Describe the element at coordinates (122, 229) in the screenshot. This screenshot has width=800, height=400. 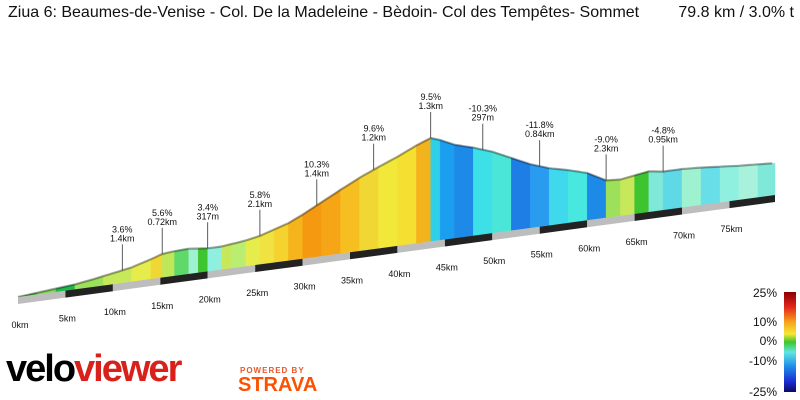
I see `annotation-grade: 3.6%` at that location.